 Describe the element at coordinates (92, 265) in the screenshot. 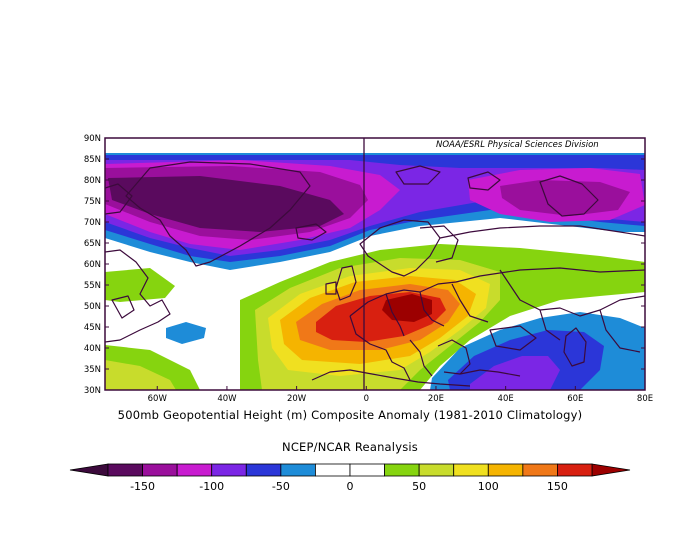

I see `lat-label-60n: 60N` at that location.